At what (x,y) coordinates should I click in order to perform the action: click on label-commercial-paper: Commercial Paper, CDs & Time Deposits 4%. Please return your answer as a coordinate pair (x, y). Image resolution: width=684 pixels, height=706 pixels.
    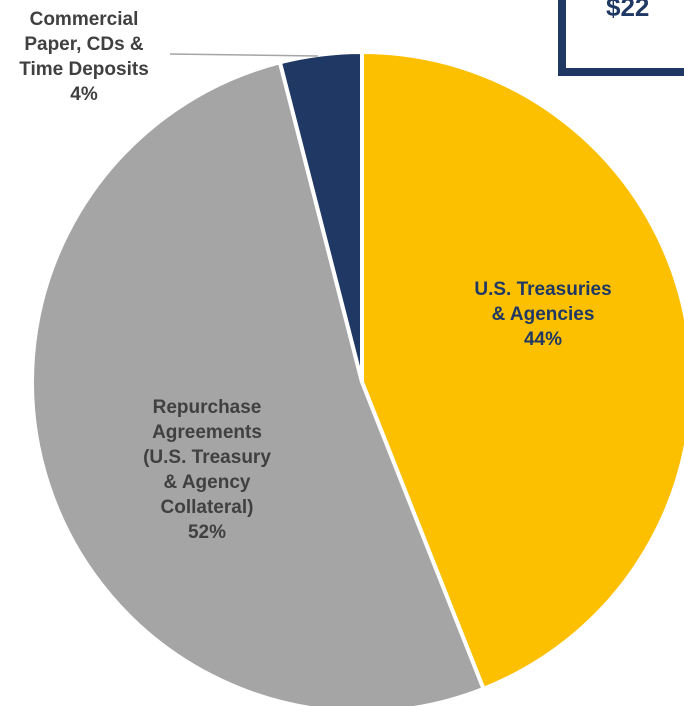
    Looking at the image, I should click on (84, 57).